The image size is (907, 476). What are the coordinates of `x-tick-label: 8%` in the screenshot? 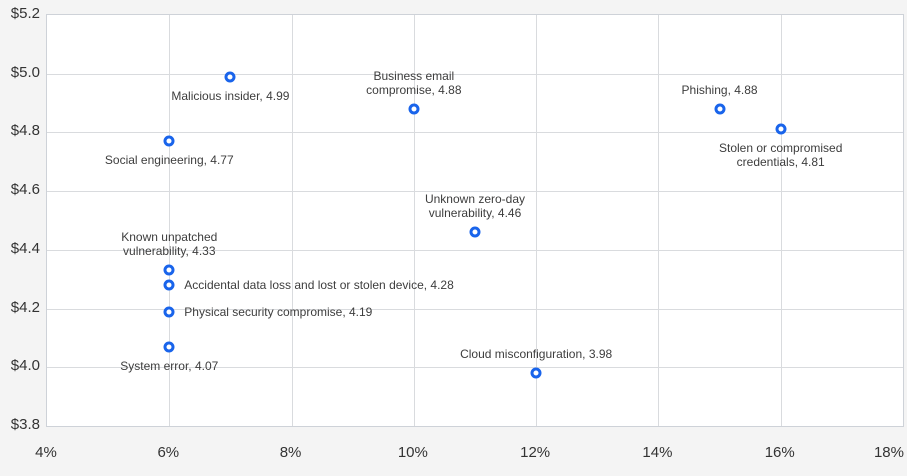 It's located at (290, 452).